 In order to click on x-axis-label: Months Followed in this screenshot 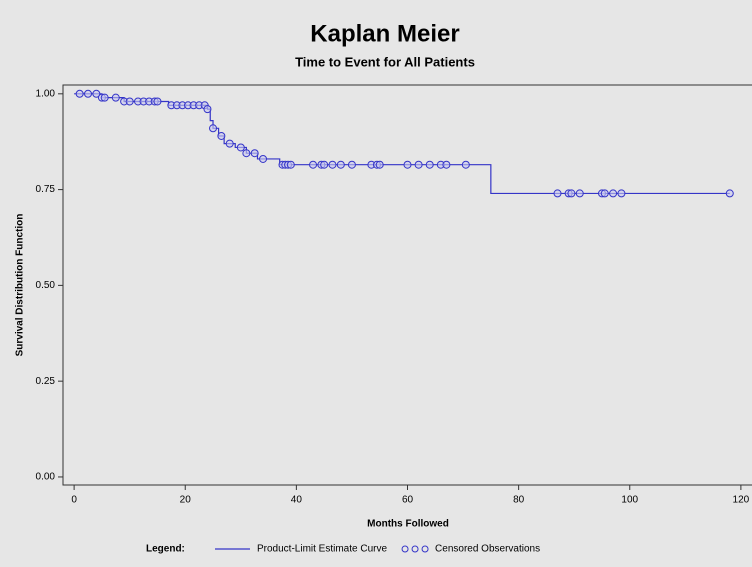, I will do `click(408, 524)`.